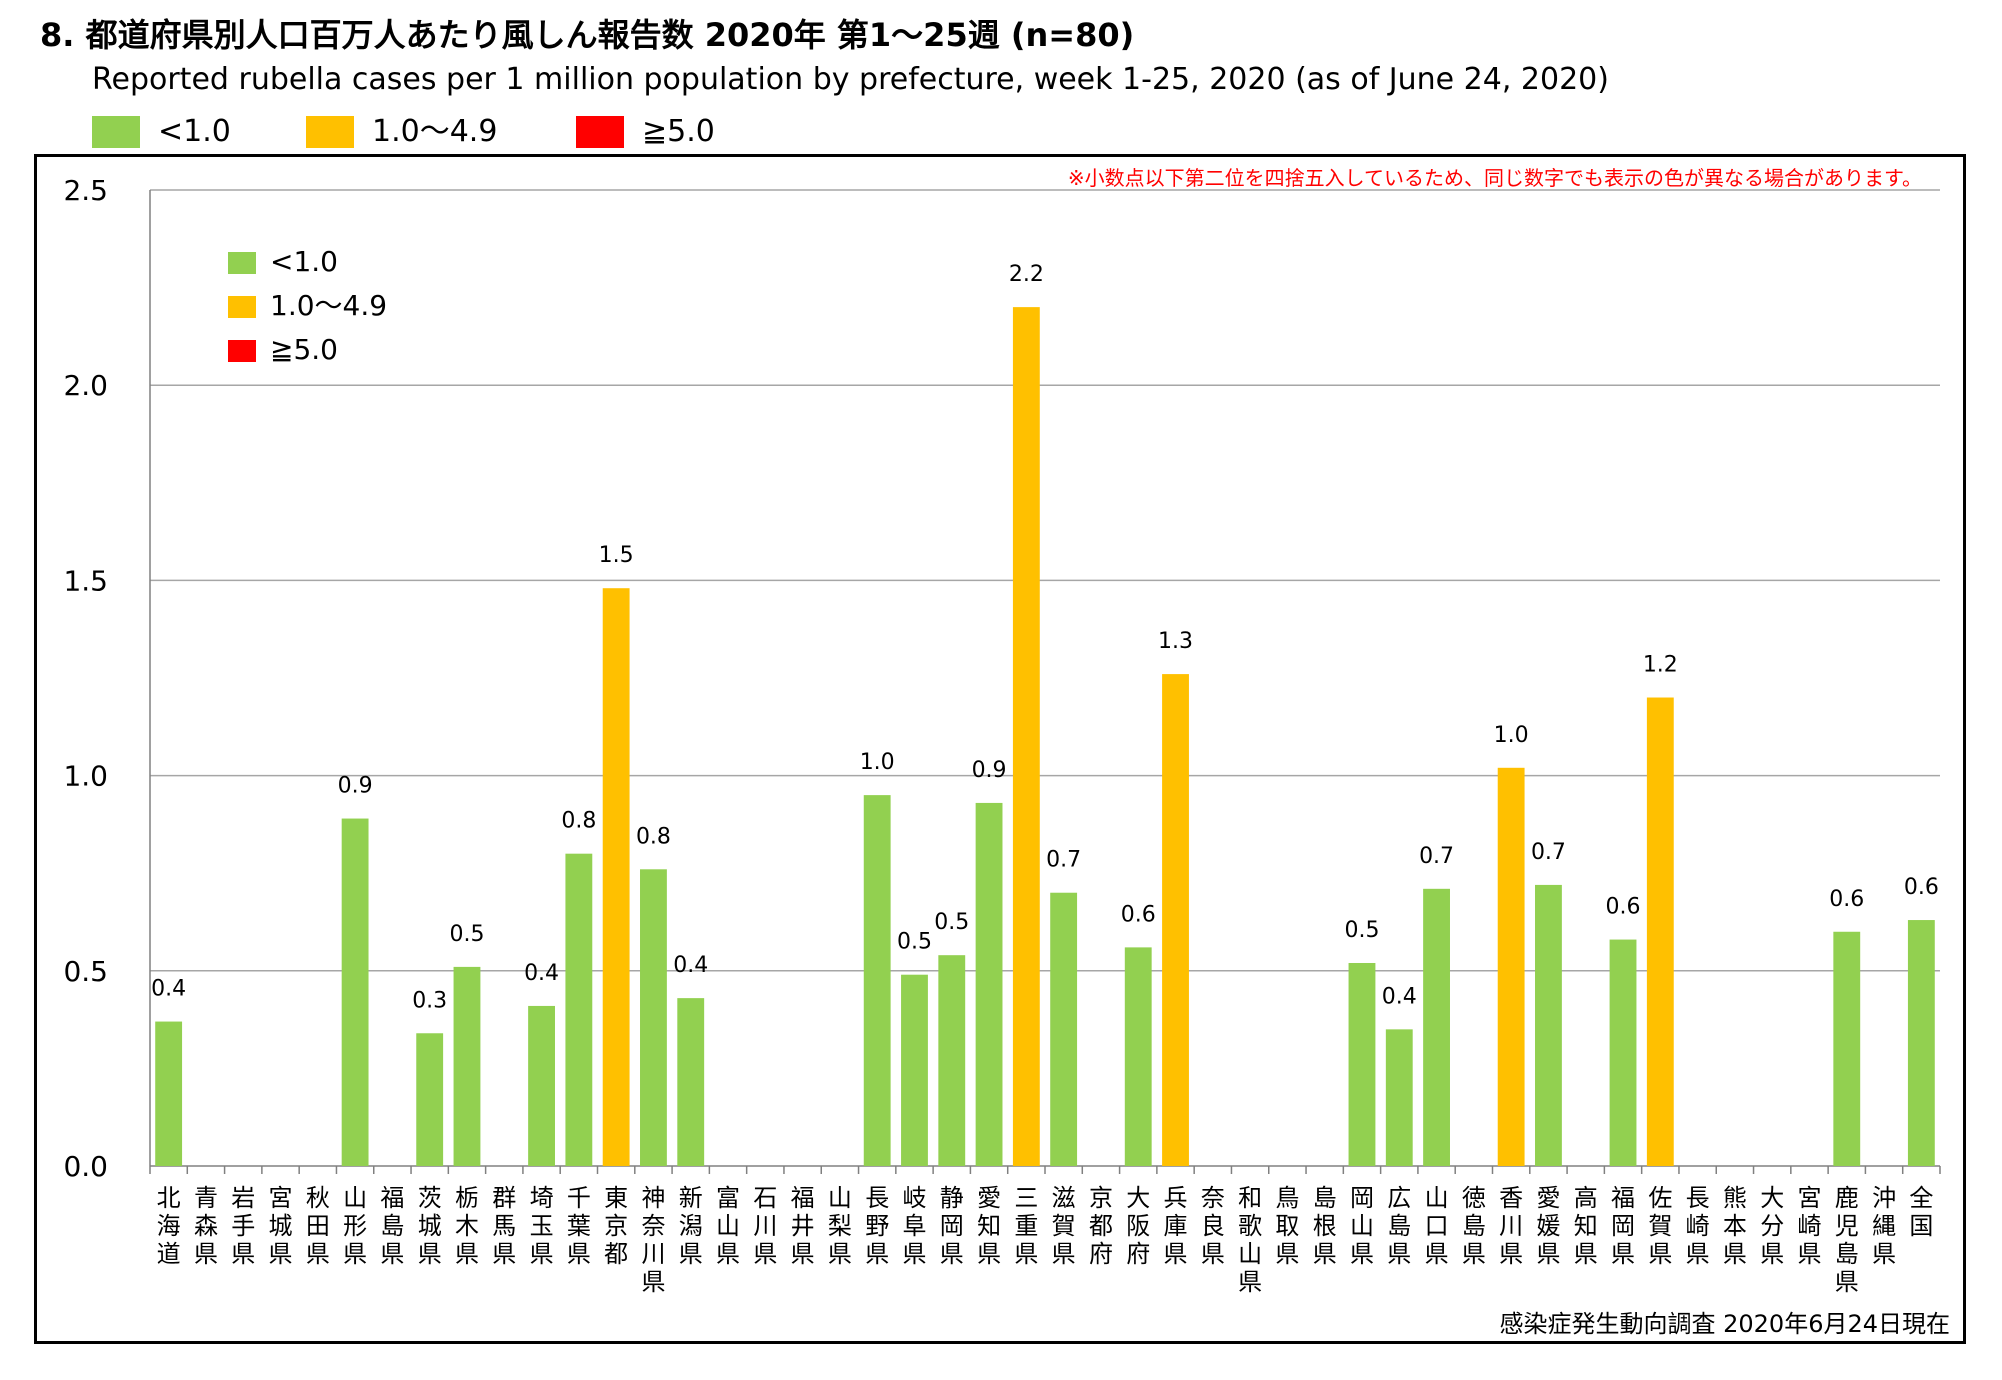  Describe the element at coordinates (304, 261) in the screenshot. I see `inner-legend-label-low: <1.0` at that location.